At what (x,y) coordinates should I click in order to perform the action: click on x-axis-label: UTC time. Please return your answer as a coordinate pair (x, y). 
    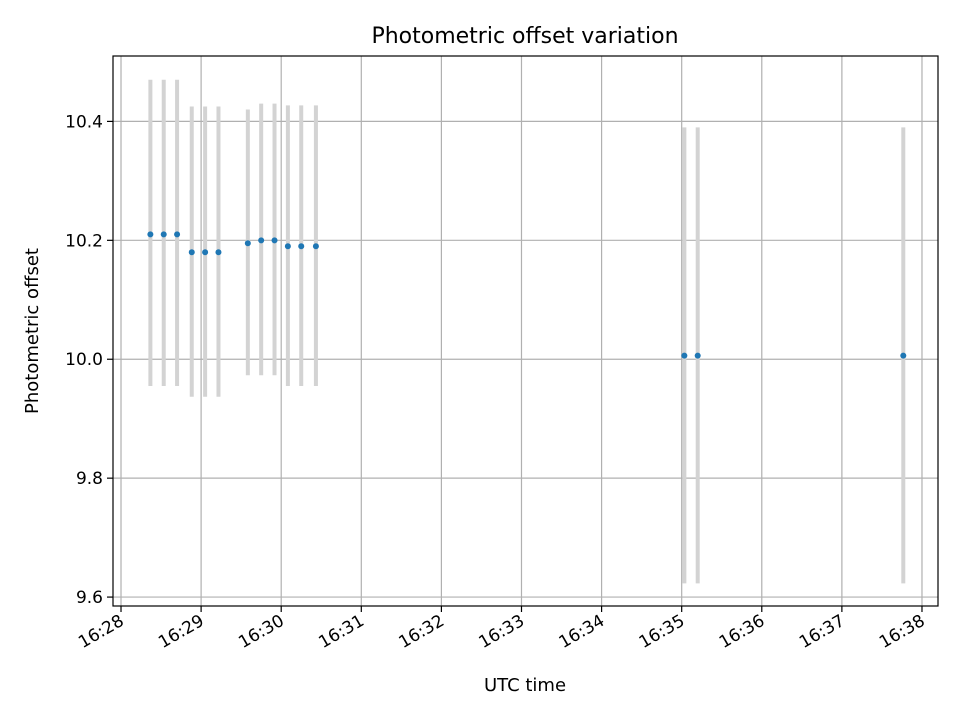
    Looking at the image, I should click on (525, 685).